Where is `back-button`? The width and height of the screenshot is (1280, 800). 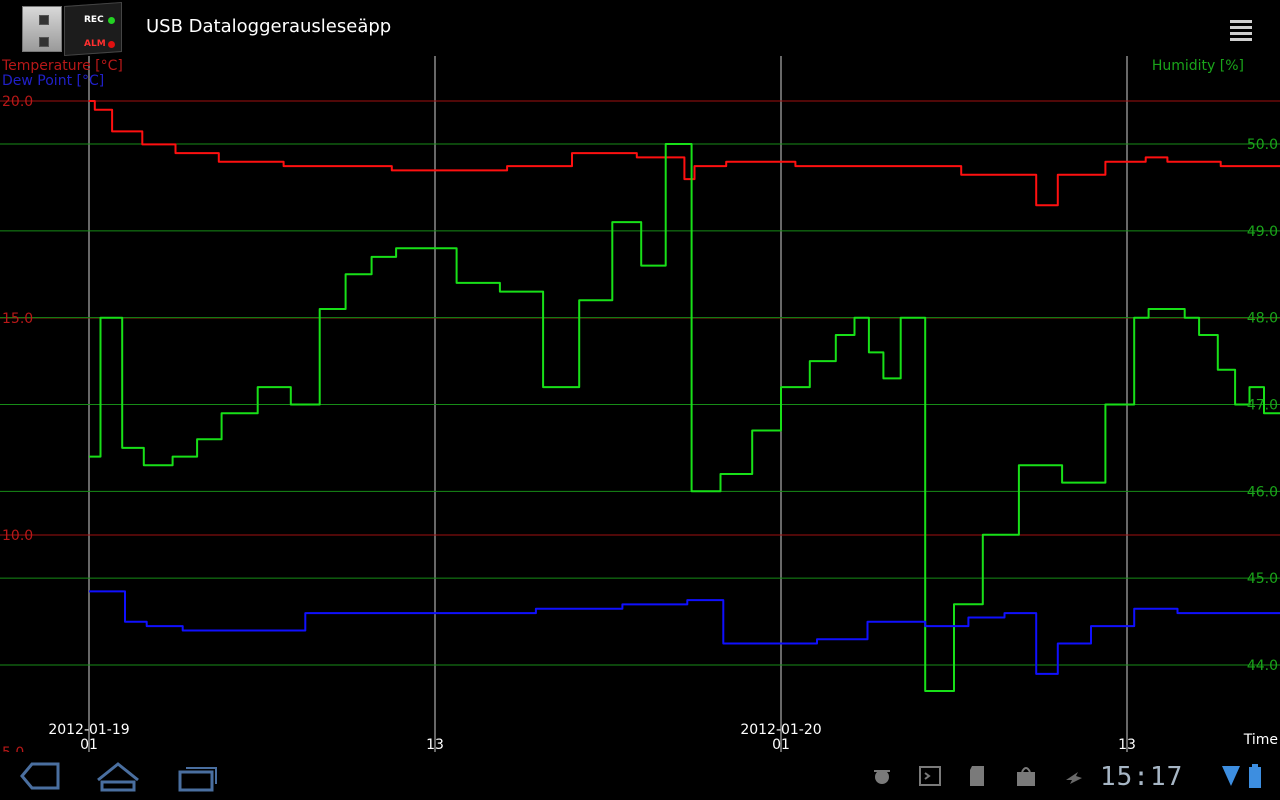 back-button is located at coordinates (42, 776).